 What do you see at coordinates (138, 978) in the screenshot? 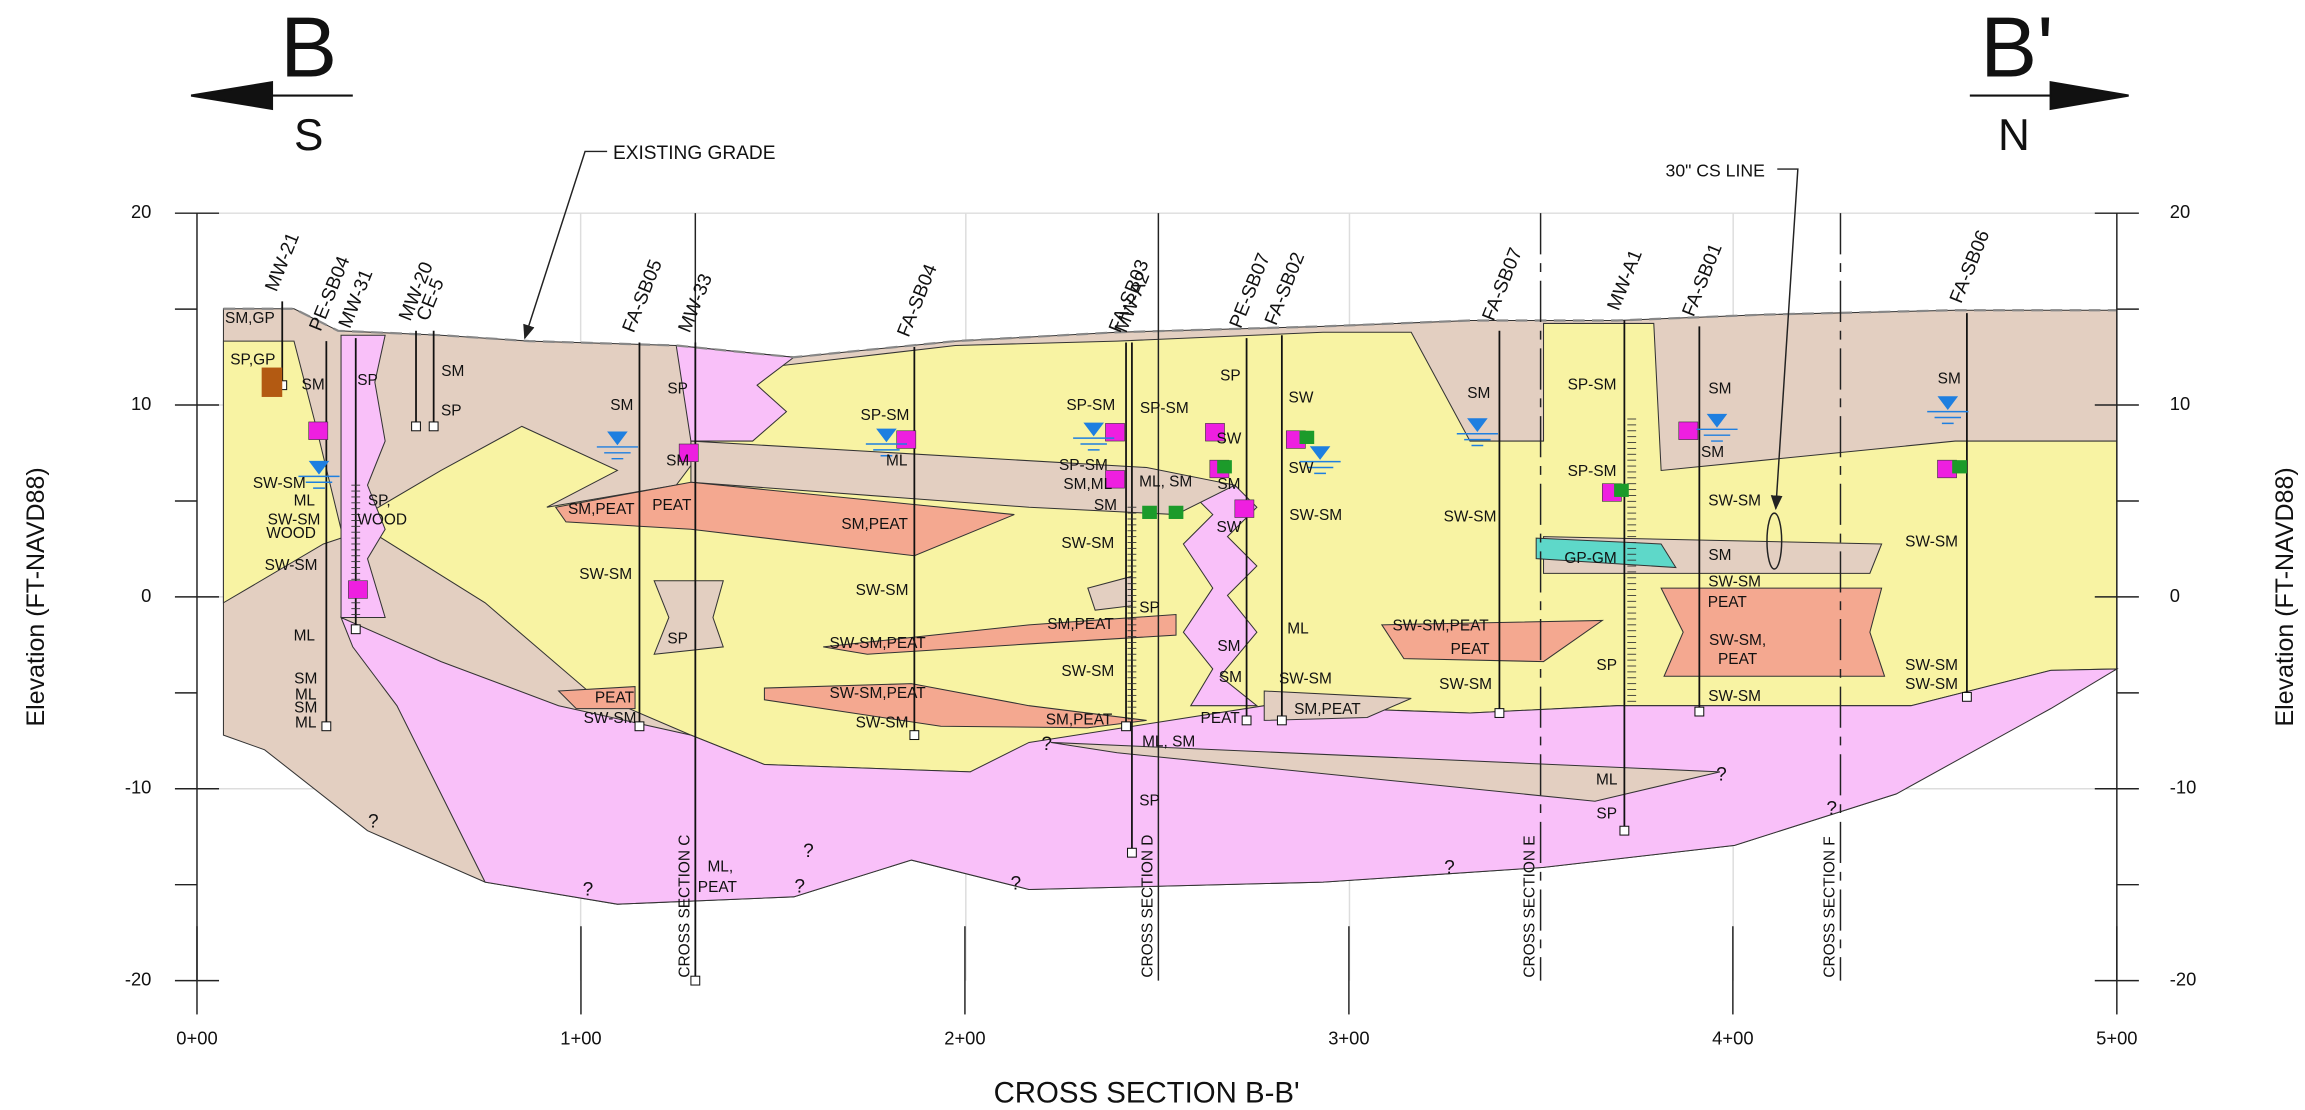
I see `y-tick-label: -20` at bounding box center [138, 978].